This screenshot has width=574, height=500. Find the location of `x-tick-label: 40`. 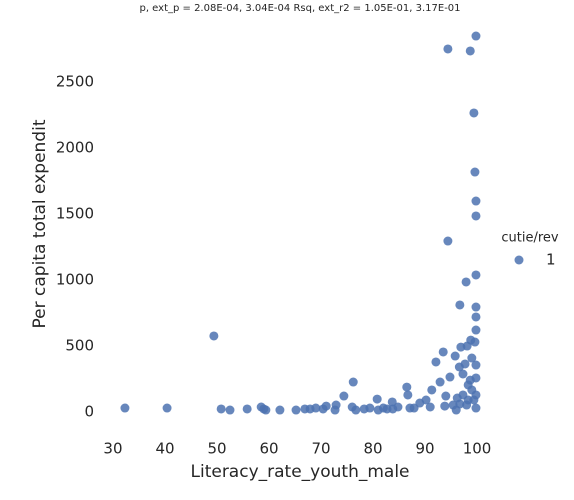

x-tick-label: 40 is located at coordinates (164, 449).